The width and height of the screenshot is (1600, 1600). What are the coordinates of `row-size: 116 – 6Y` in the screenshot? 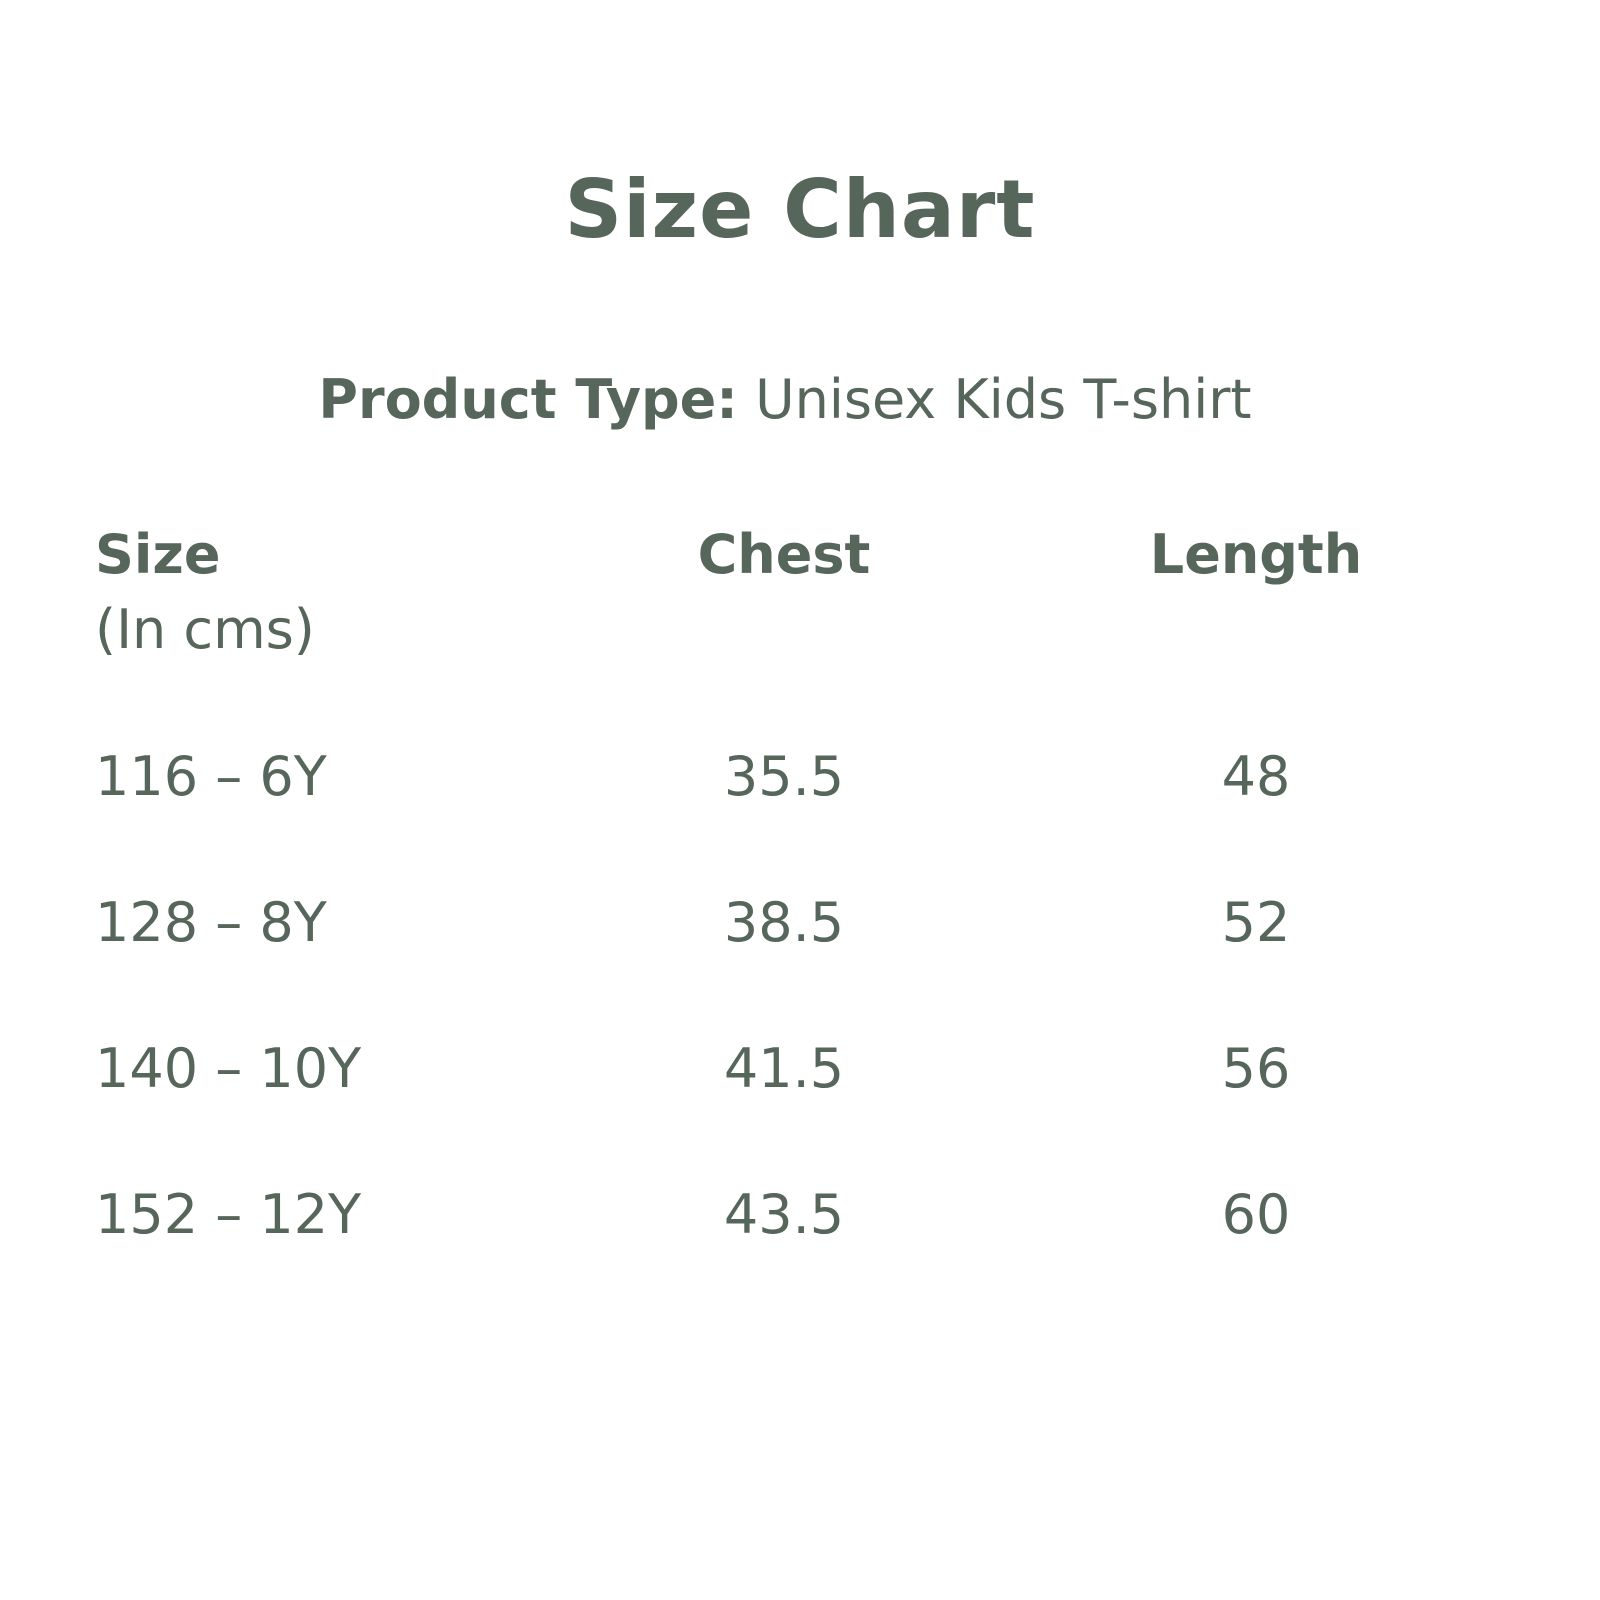 It's located at (211, 776).